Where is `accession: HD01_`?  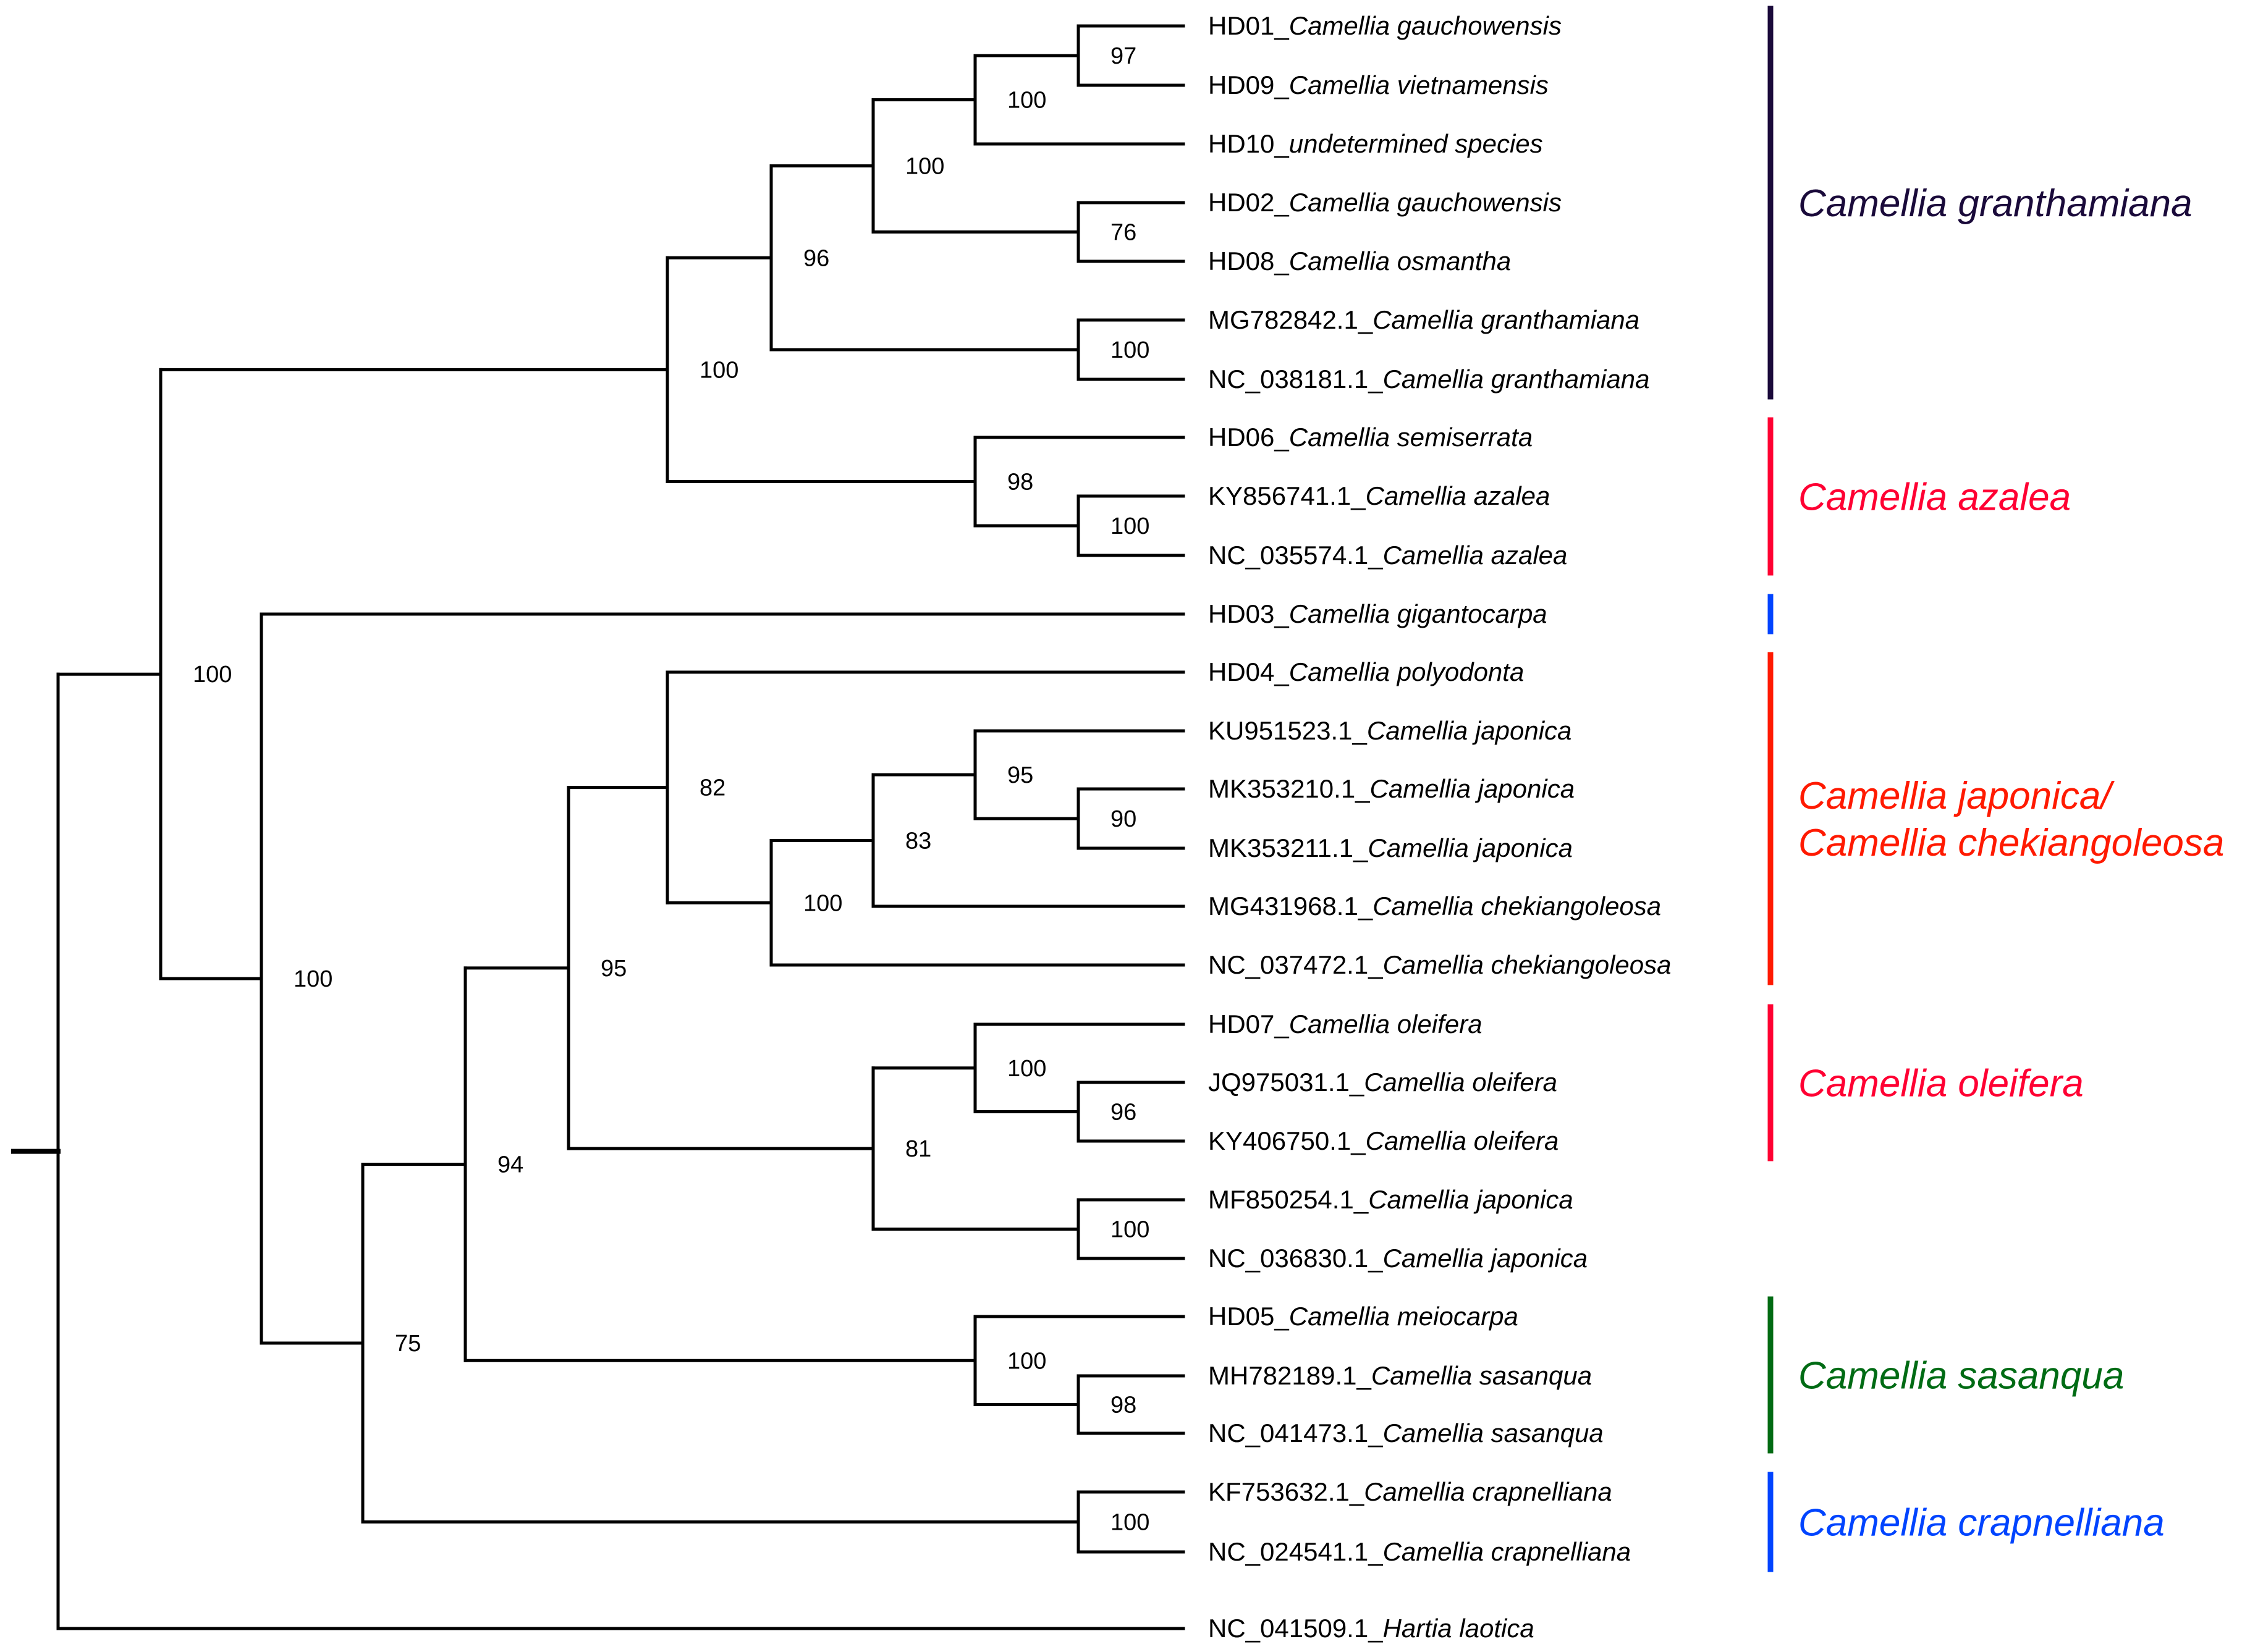 accession: HD01_ is located at coordinates (1248, 25).